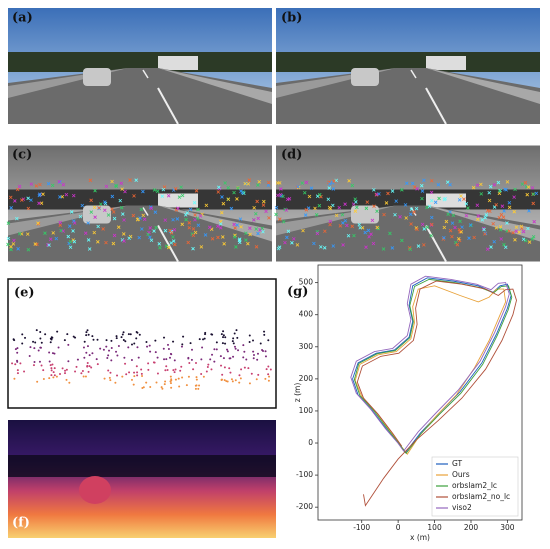 This screenshot has height=549, width=550. What do you see at coordinates (22, 18) in the screenshot?
I see `panel-label: (a)` at bounding box center [22, 18].